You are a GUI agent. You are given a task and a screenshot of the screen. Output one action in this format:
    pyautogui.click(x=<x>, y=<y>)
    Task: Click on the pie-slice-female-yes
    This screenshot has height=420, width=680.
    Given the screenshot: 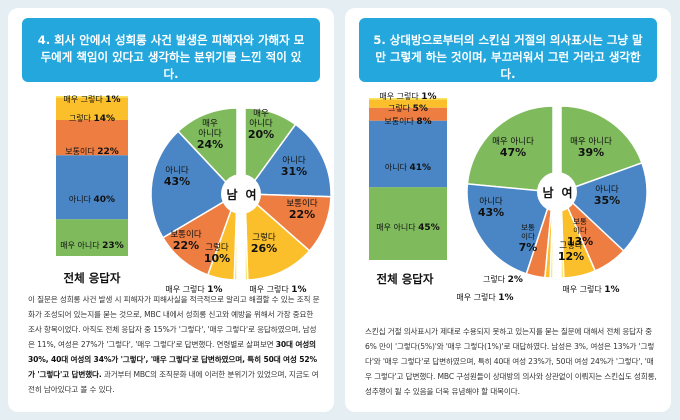 What is the action you would take?
    pyautogui.click(x=277, y=236)
    